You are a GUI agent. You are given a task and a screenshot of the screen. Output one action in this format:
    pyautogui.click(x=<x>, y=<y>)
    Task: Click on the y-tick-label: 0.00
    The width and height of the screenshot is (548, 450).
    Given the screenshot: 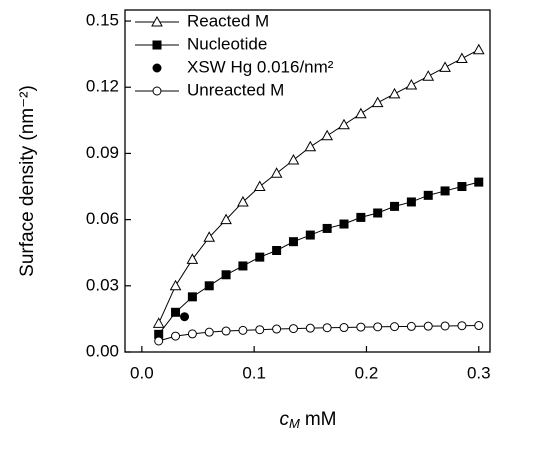 What is the action you would take?
    pyautogui.click(x=102, y=350)
    